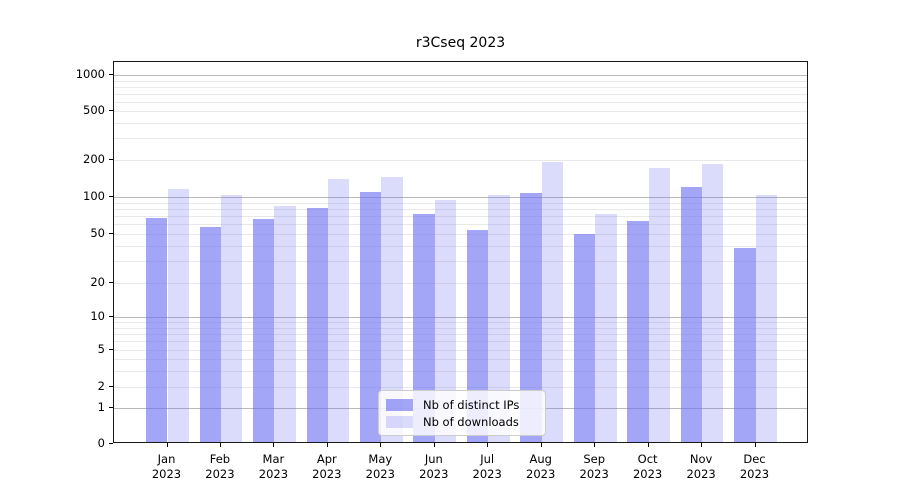 This screenshot has width=900, height=500. Describe the element at coordinates (157, 330) in the screenshot. I see `bar-Jan-2023-distinct-ips` at that location.